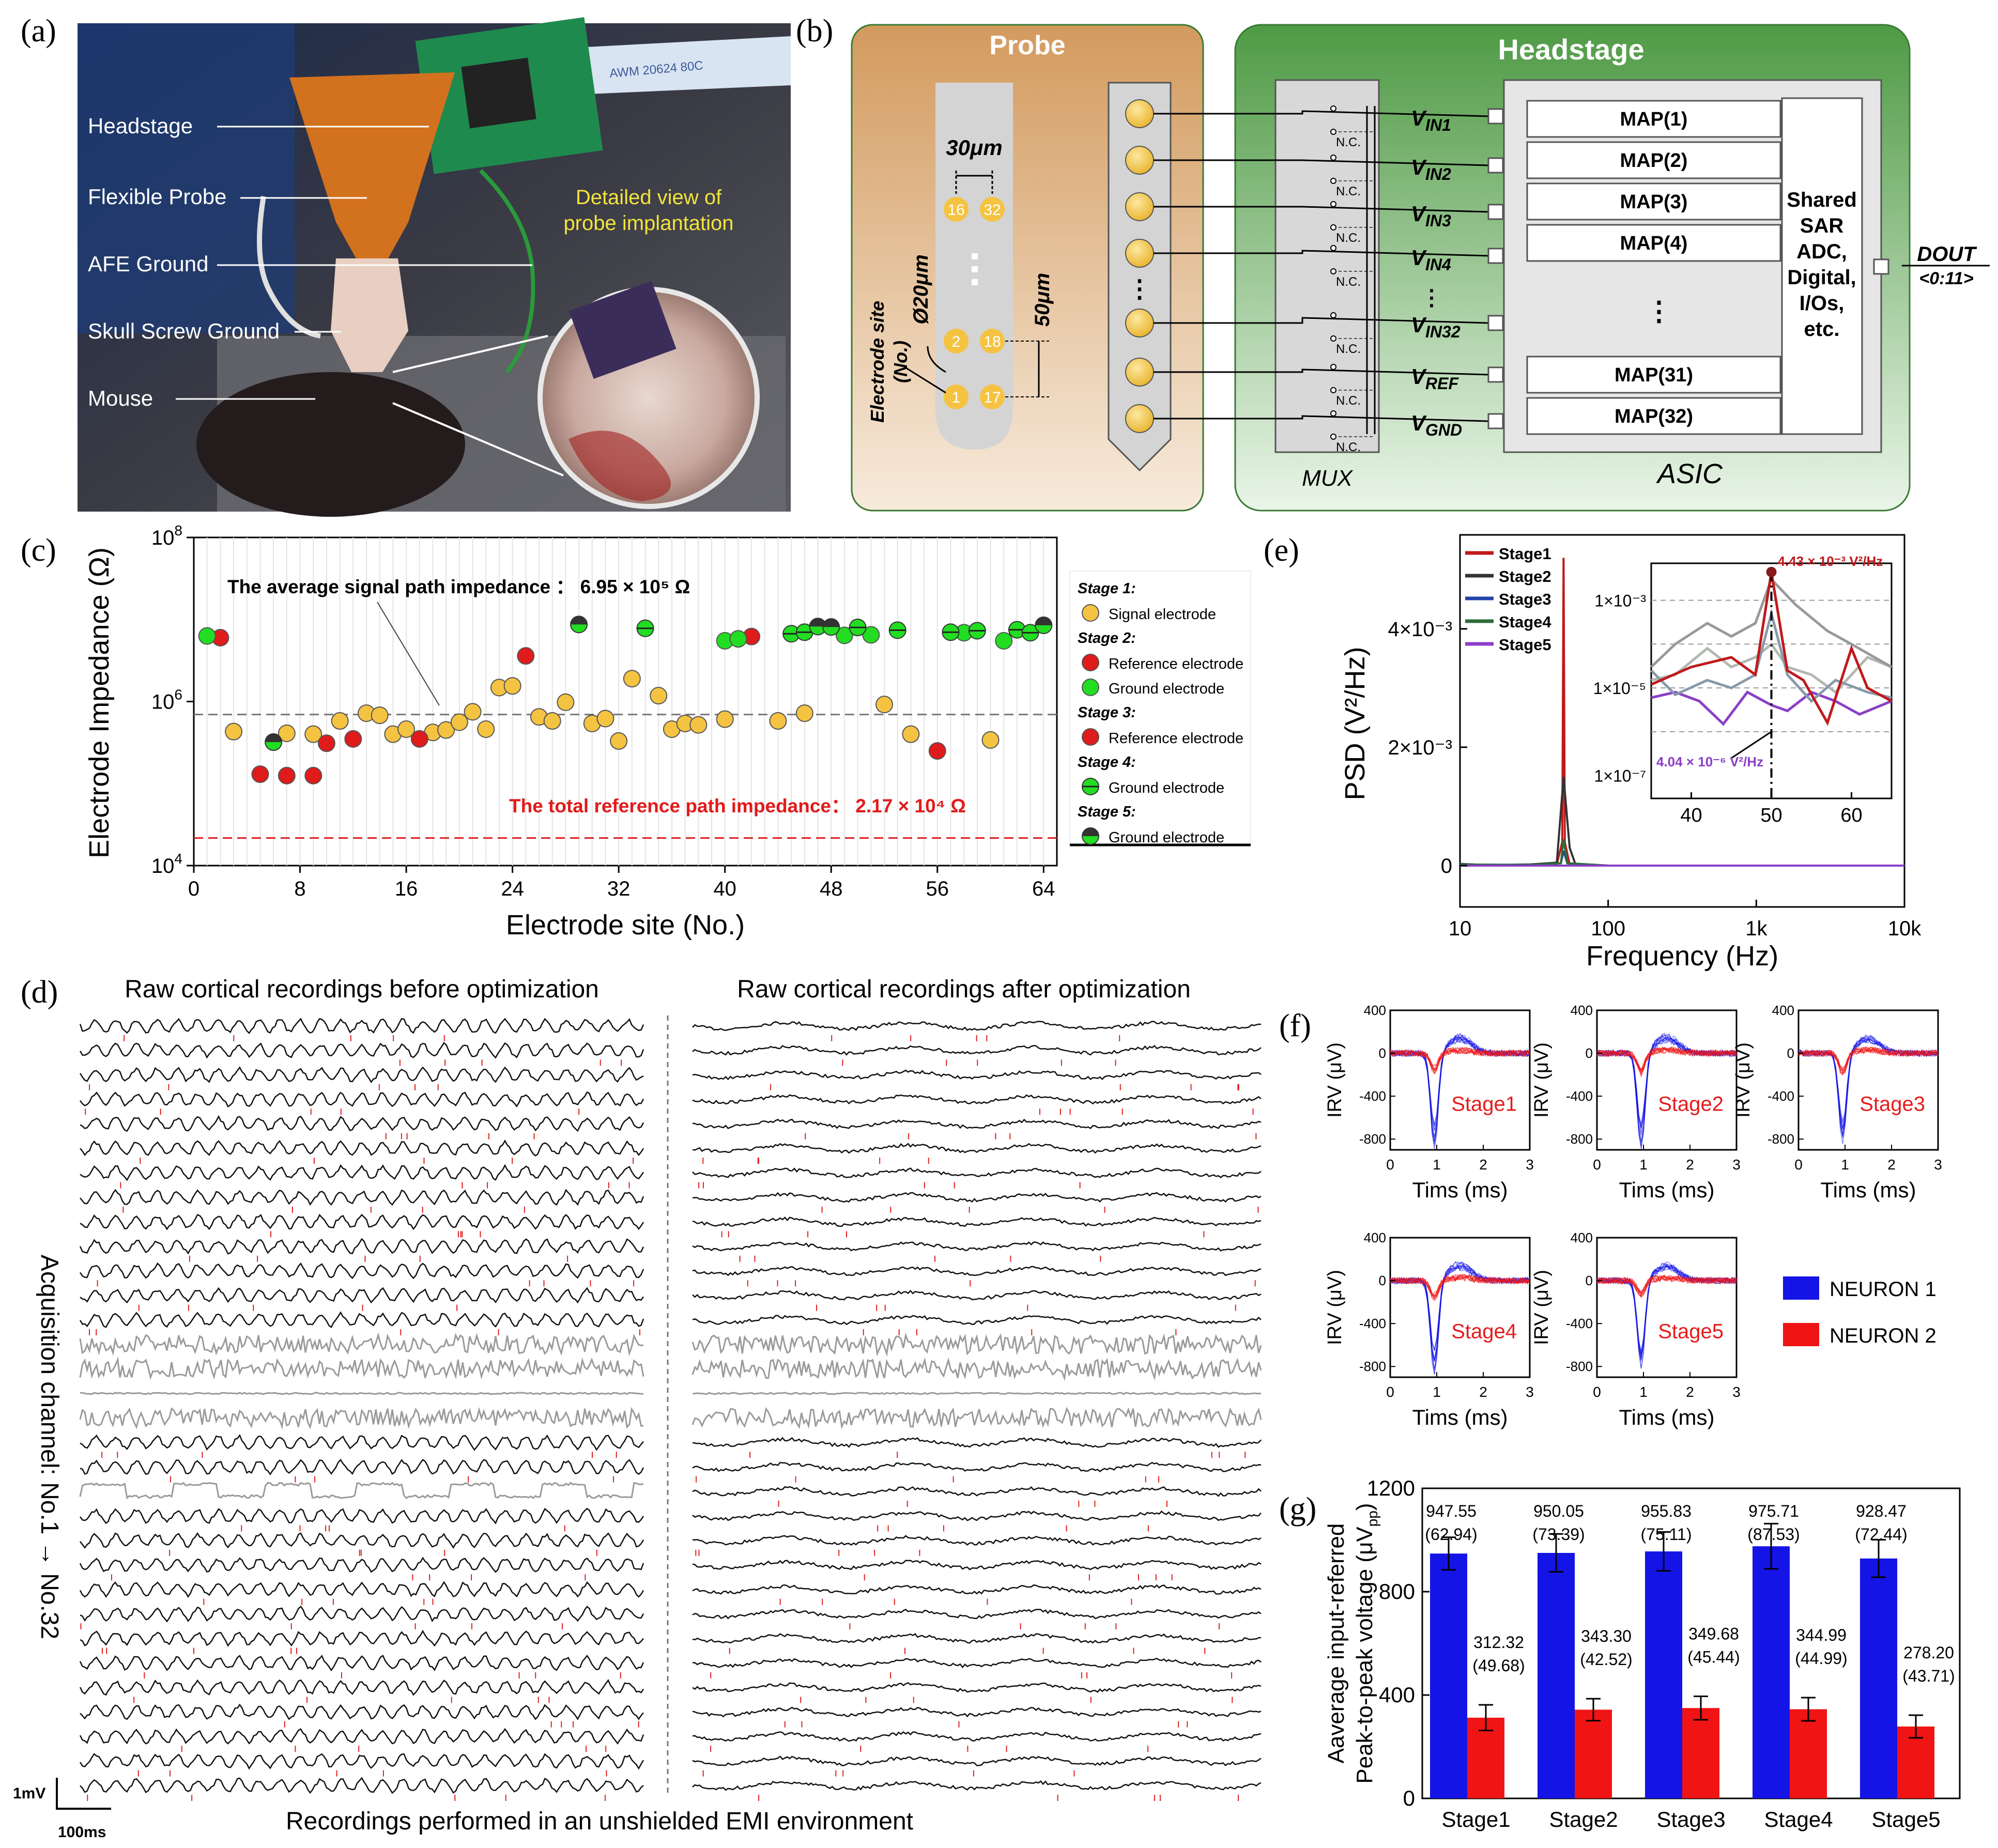 The height and width of the screenshot is (1848, 1998). Describe the element at coordinates (1606, 1636) in the screenshot. I see `bar-value-1-1: 343.30` at that location.